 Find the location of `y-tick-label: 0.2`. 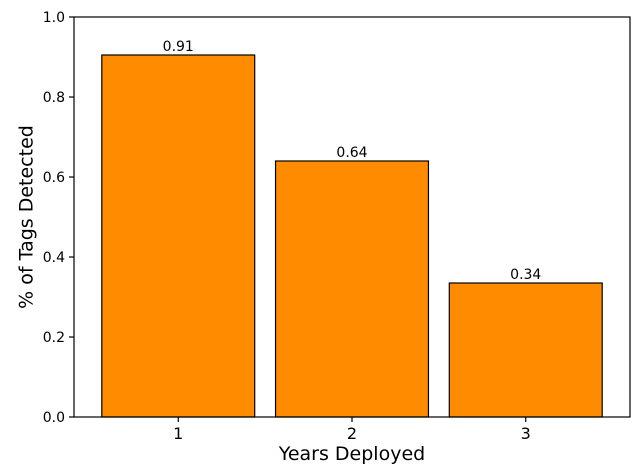

y-tick-label: 0.2 is located at coordinates (54, 338).